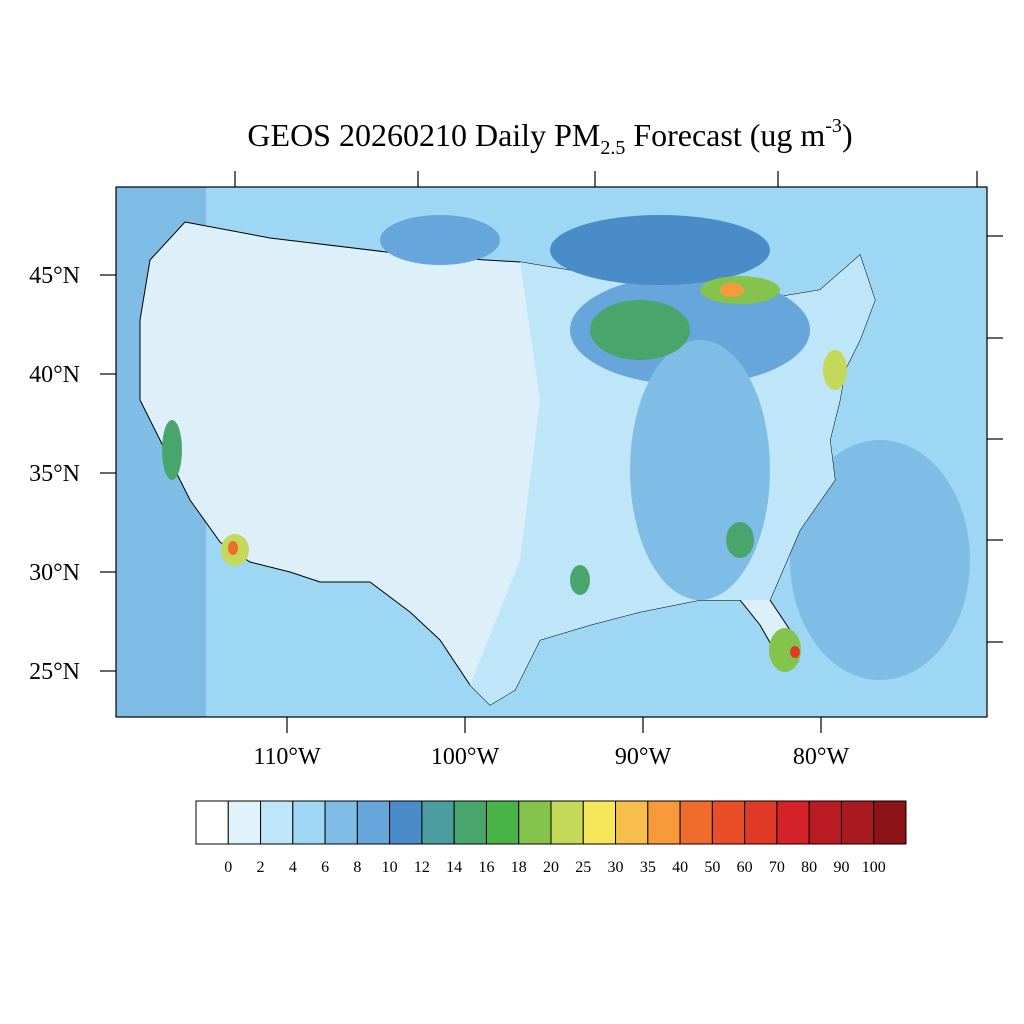 This screenshot has width=1024, height=1024. What do you see at coordinates (54, 375) in the screenshot?
I see `lat-label: 40°N` at bounding box center [54, 375].